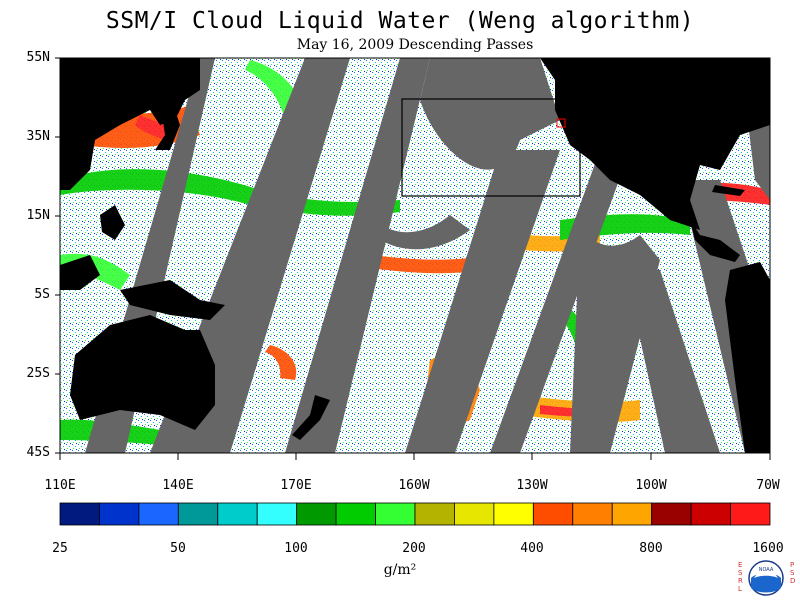 This screenshot has height=600, width=800. What do you see at coordinates (400, 570) in the screenshot?
I see `colorbar-unit: g/m²` at bounding box center [400, 570].